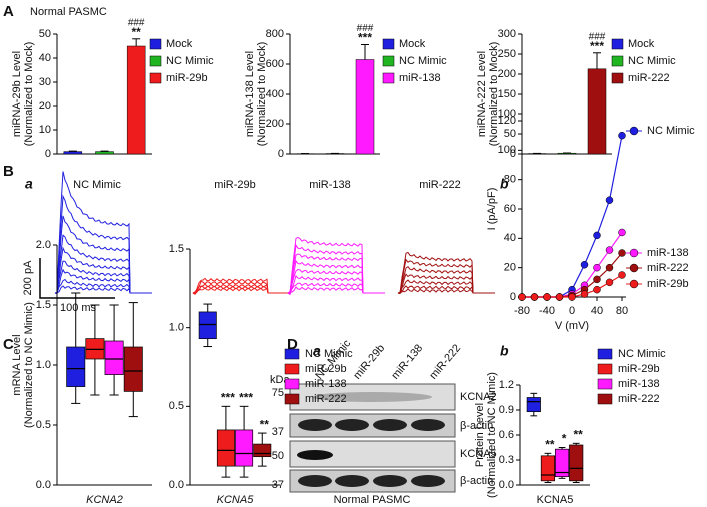 The width and height of the screenshot is (707, 507). I want to click on y-axis-label: miRNA-138 Level, so click(250, 94).